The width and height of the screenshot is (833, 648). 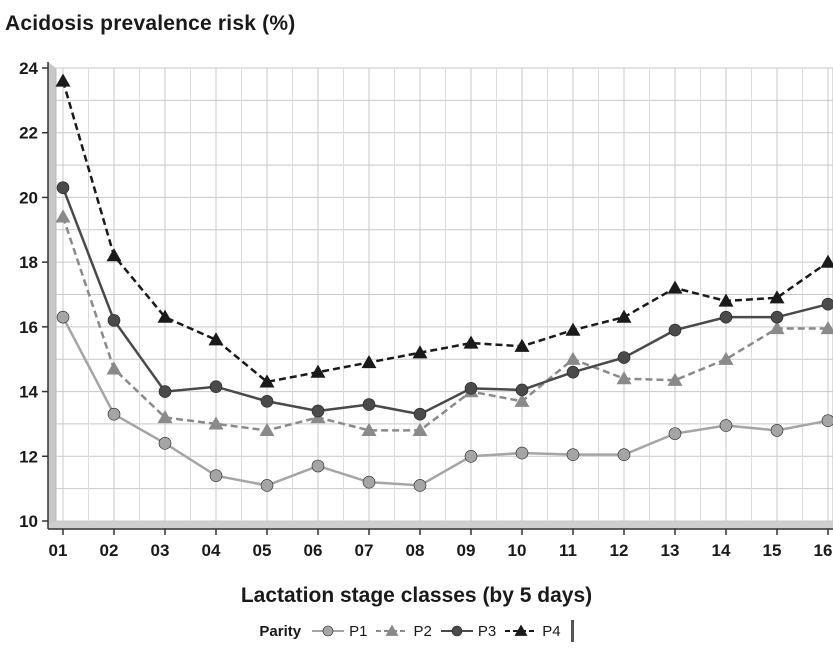 I want to click on x-tick-label: 09, so click(x=466, y=550).